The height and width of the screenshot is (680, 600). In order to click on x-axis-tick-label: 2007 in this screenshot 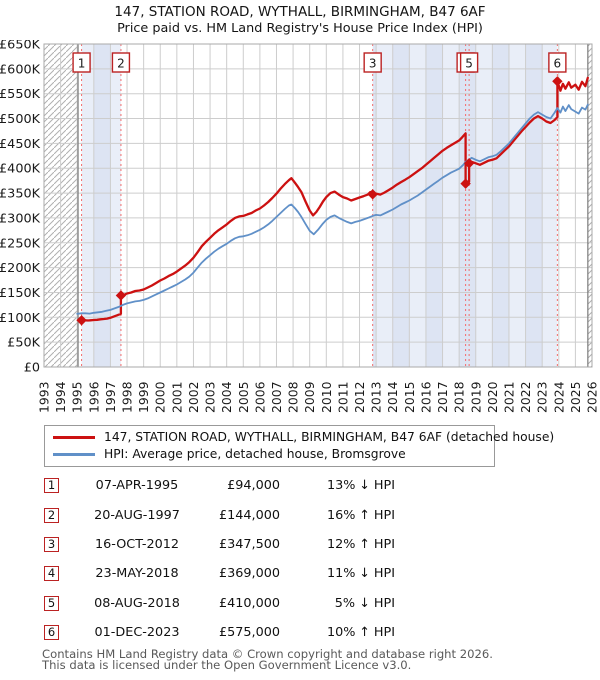, I will do `click(276, 397)`.